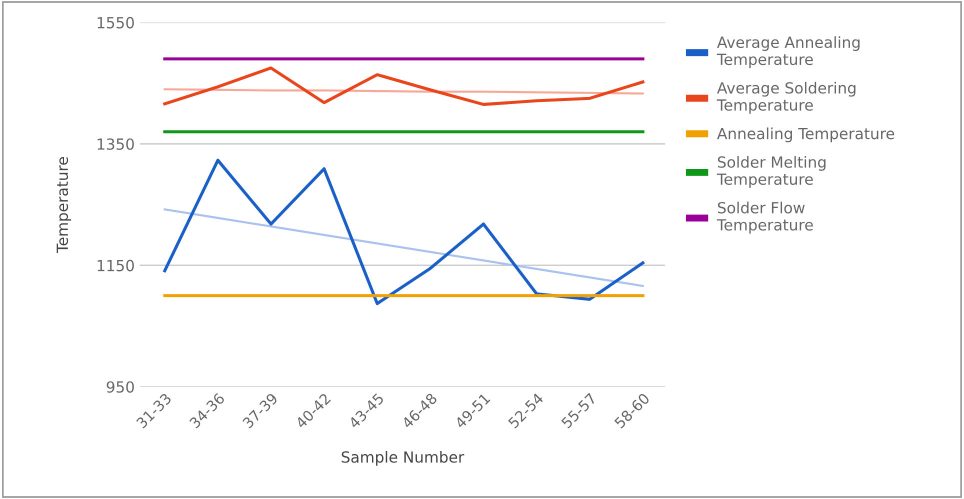 The image size is (964, 499). Describe the element at coordinates (771, 172) in the screenshot. I see `legend-label: Solder Melting Temperature` at that location.